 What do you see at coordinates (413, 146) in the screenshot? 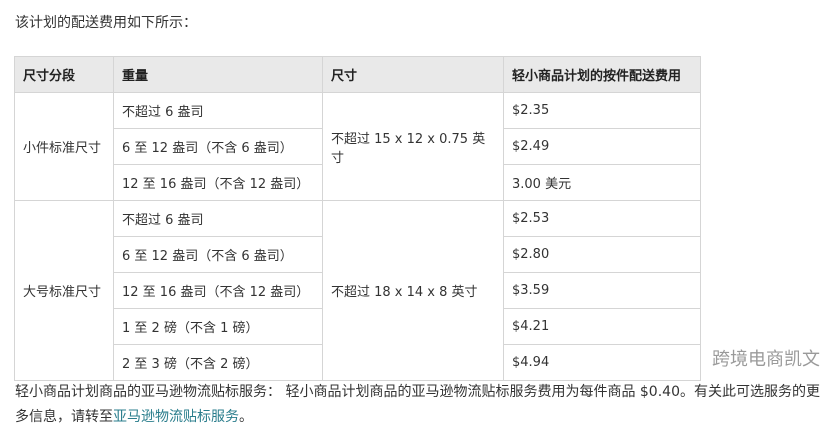
I see `dimensions-cell: 不超过 15 x 12 x 0.75 英寸` at bounding box center [413, 146].